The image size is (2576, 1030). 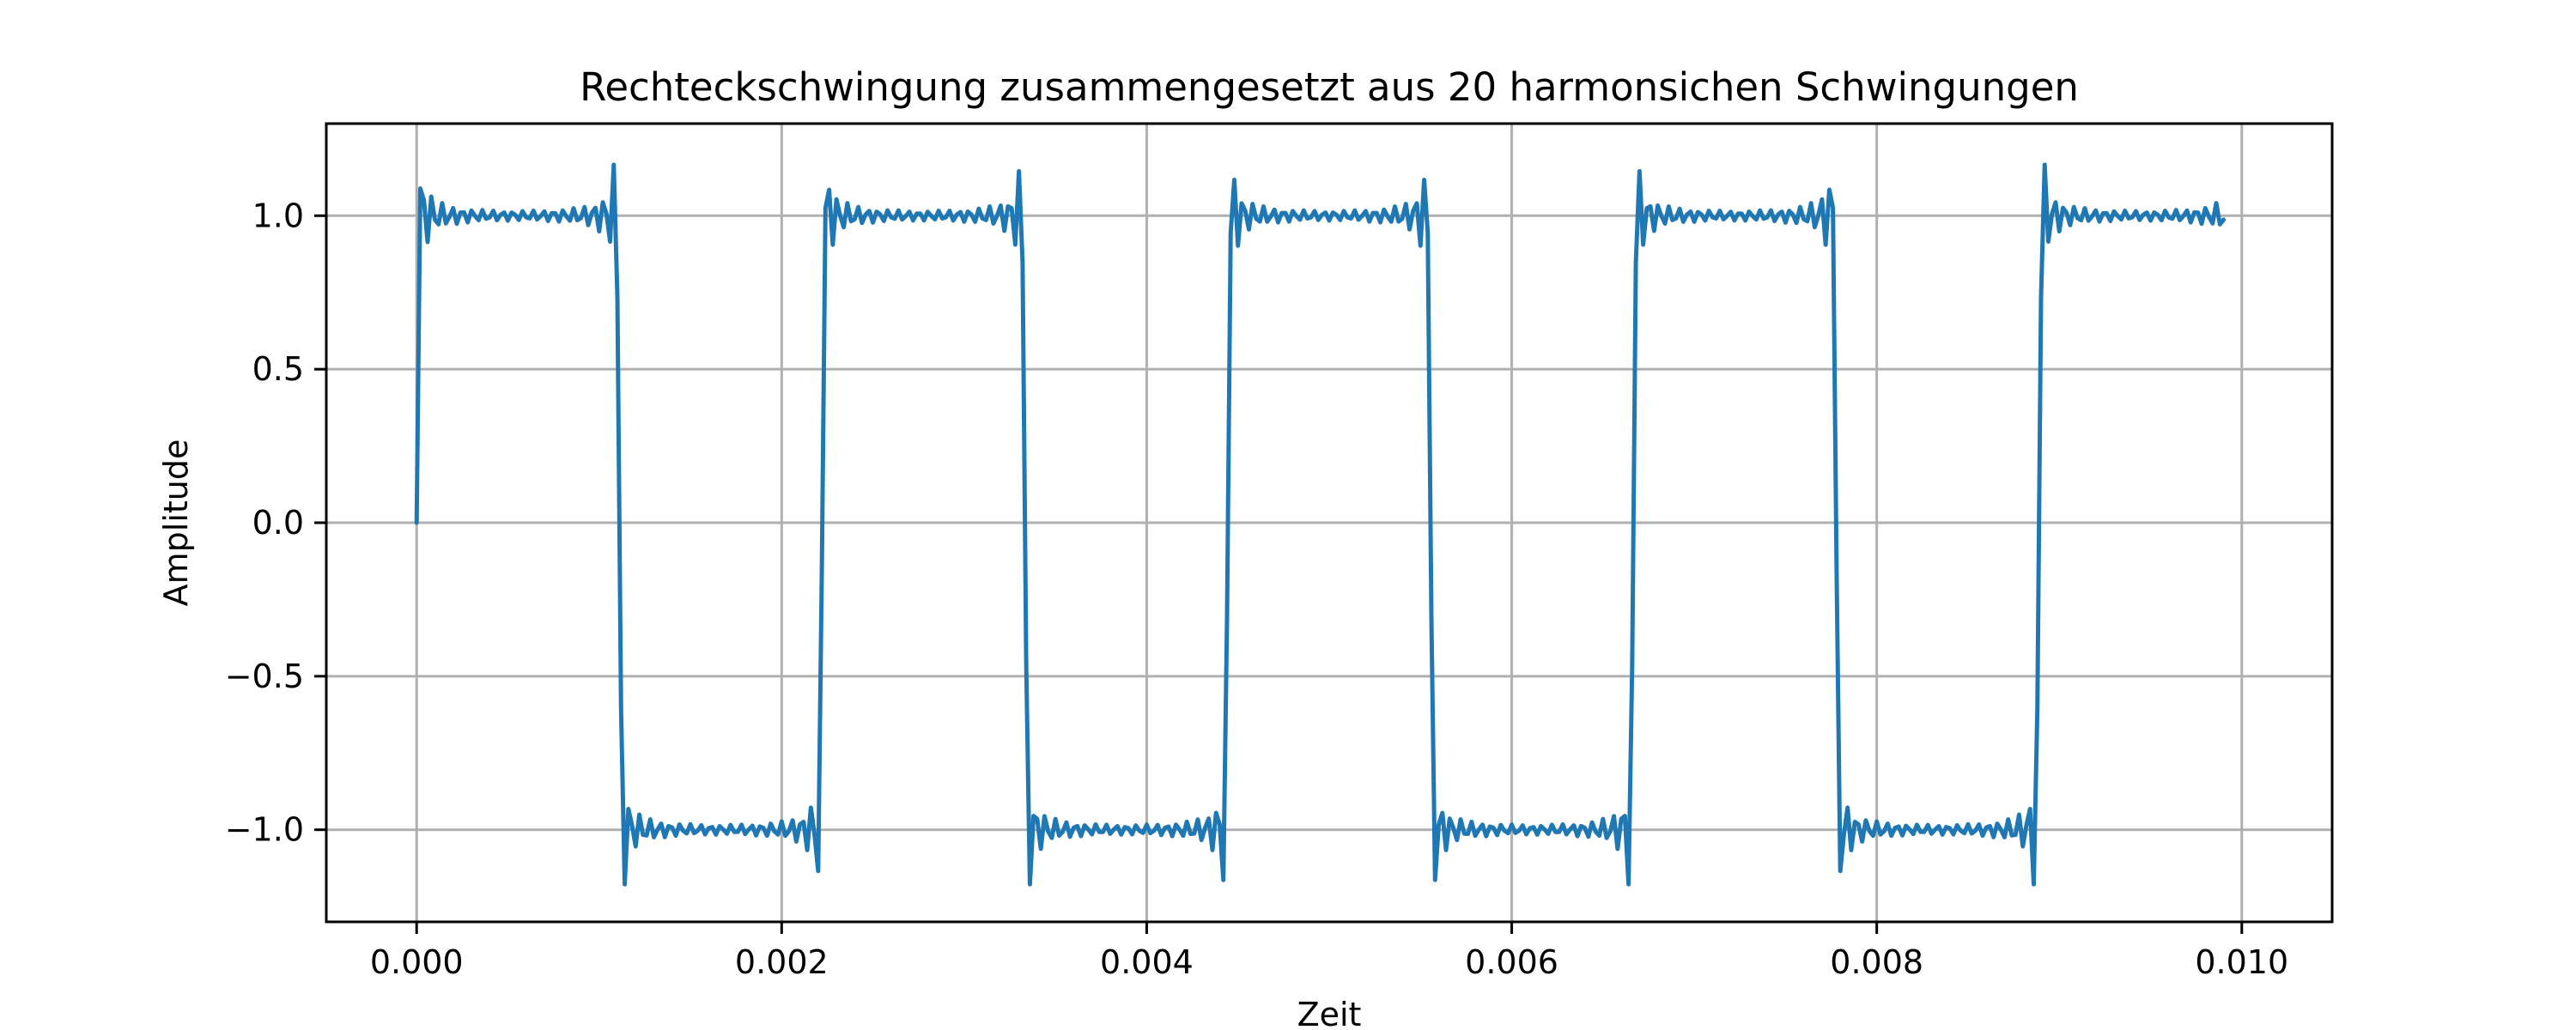 I want to click on y-axis-label: Amplitude, so click(x=176, y=523).